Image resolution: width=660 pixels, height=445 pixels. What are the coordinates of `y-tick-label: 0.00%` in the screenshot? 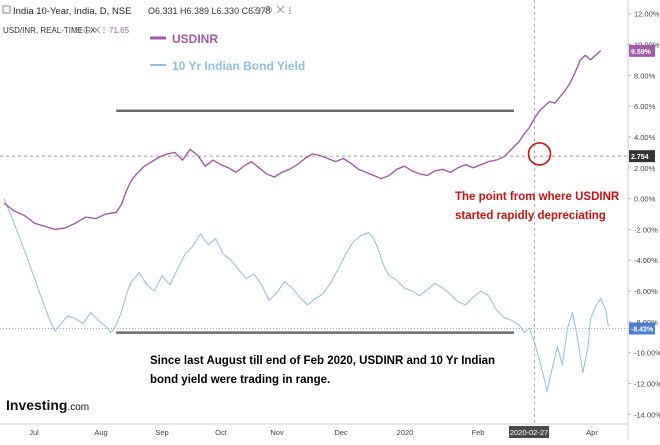 It's located at (645, 199).